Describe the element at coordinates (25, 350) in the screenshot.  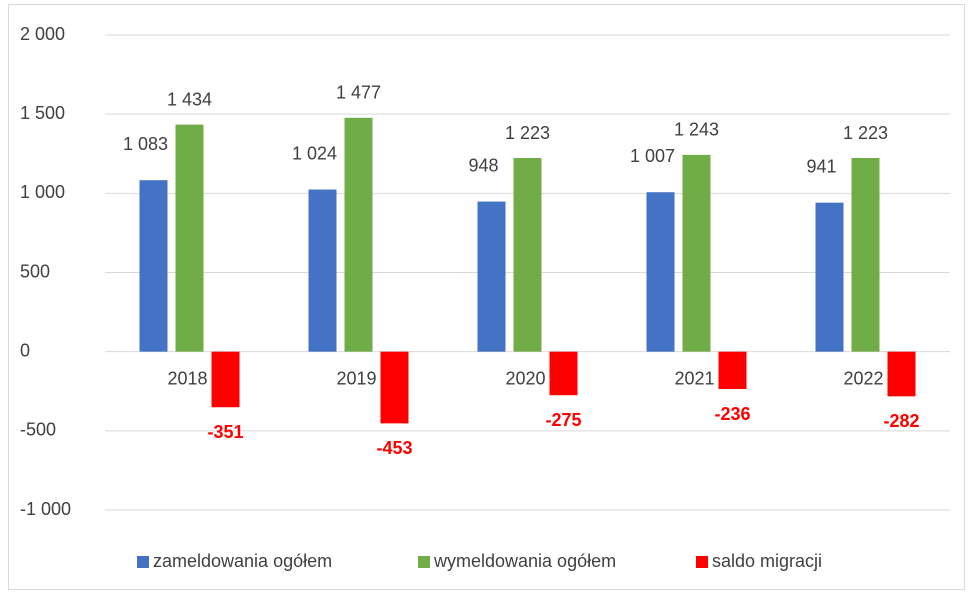
I see `y-tick-label: 0` at that location.